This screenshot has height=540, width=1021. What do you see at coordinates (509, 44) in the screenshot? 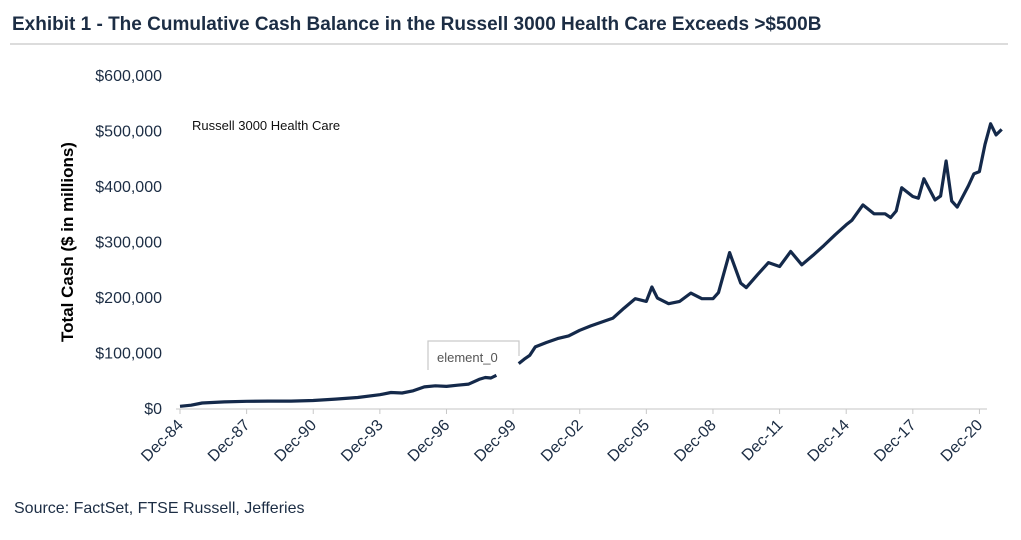
I see `title-divider` at bounding box center [509, 44].